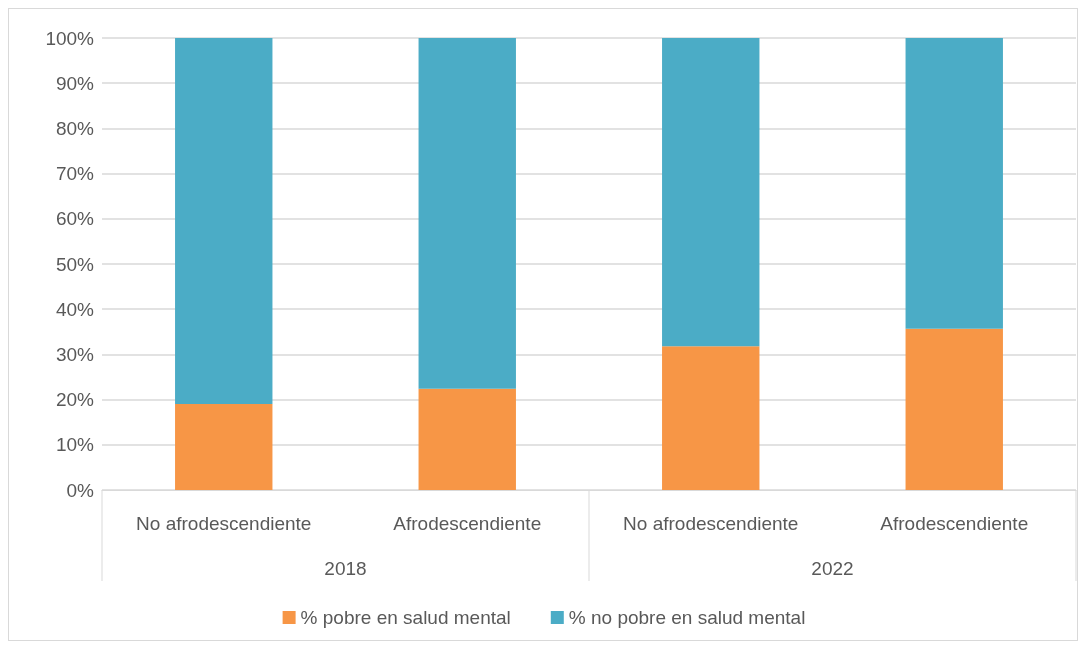  I want to click on y-tick-label: 20%, so click(75, 400).